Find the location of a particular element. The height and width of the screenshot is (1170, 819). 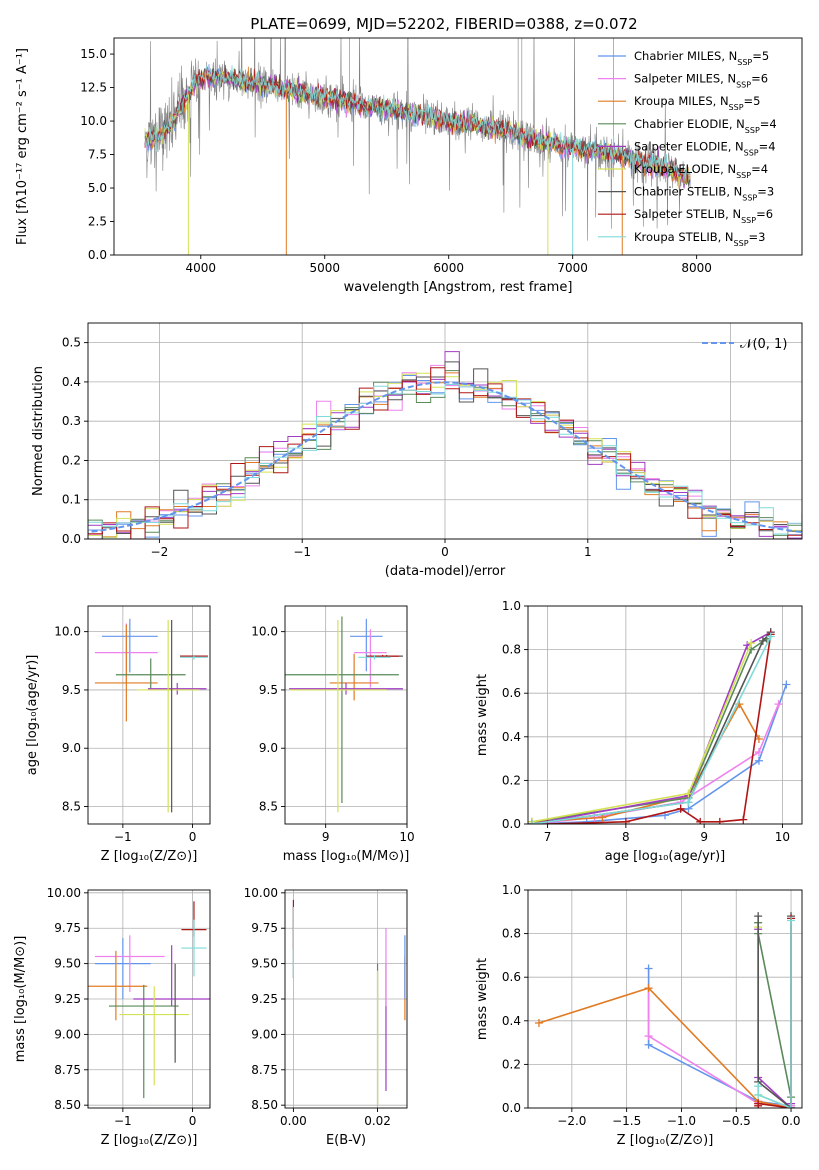

line-salpeter_miles is located at coordinates (655, 763).